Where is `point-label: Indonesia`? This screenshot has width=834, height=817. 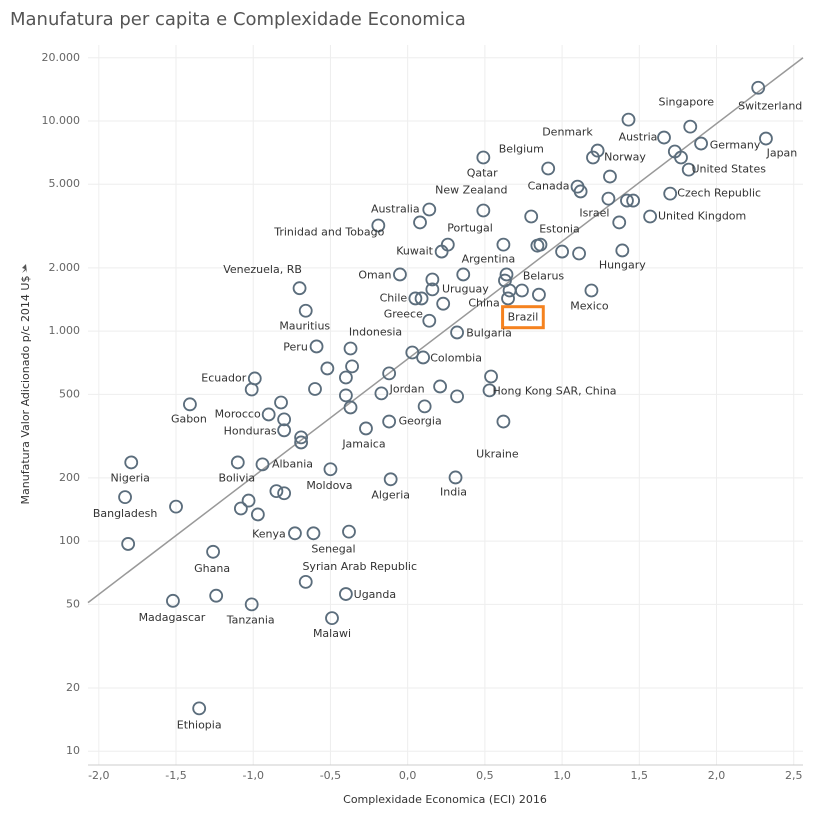 point-label: Indonesia is located at coordinates (375, 332).